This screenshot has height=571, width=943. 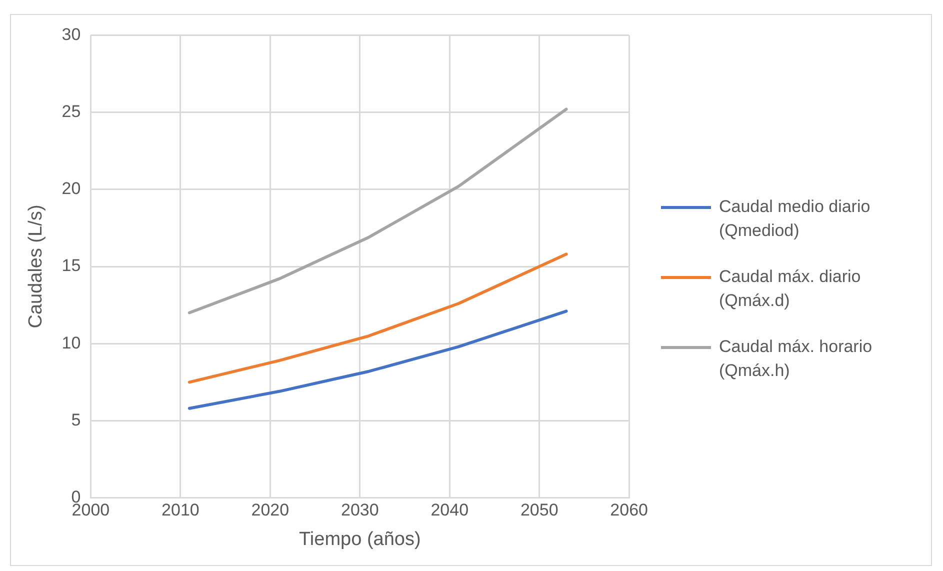 What do you see at coordinates (36, 266) in the screenshot?
I see `y-axis-title: Caudales (L/s)` at bounding box center [36, 266].